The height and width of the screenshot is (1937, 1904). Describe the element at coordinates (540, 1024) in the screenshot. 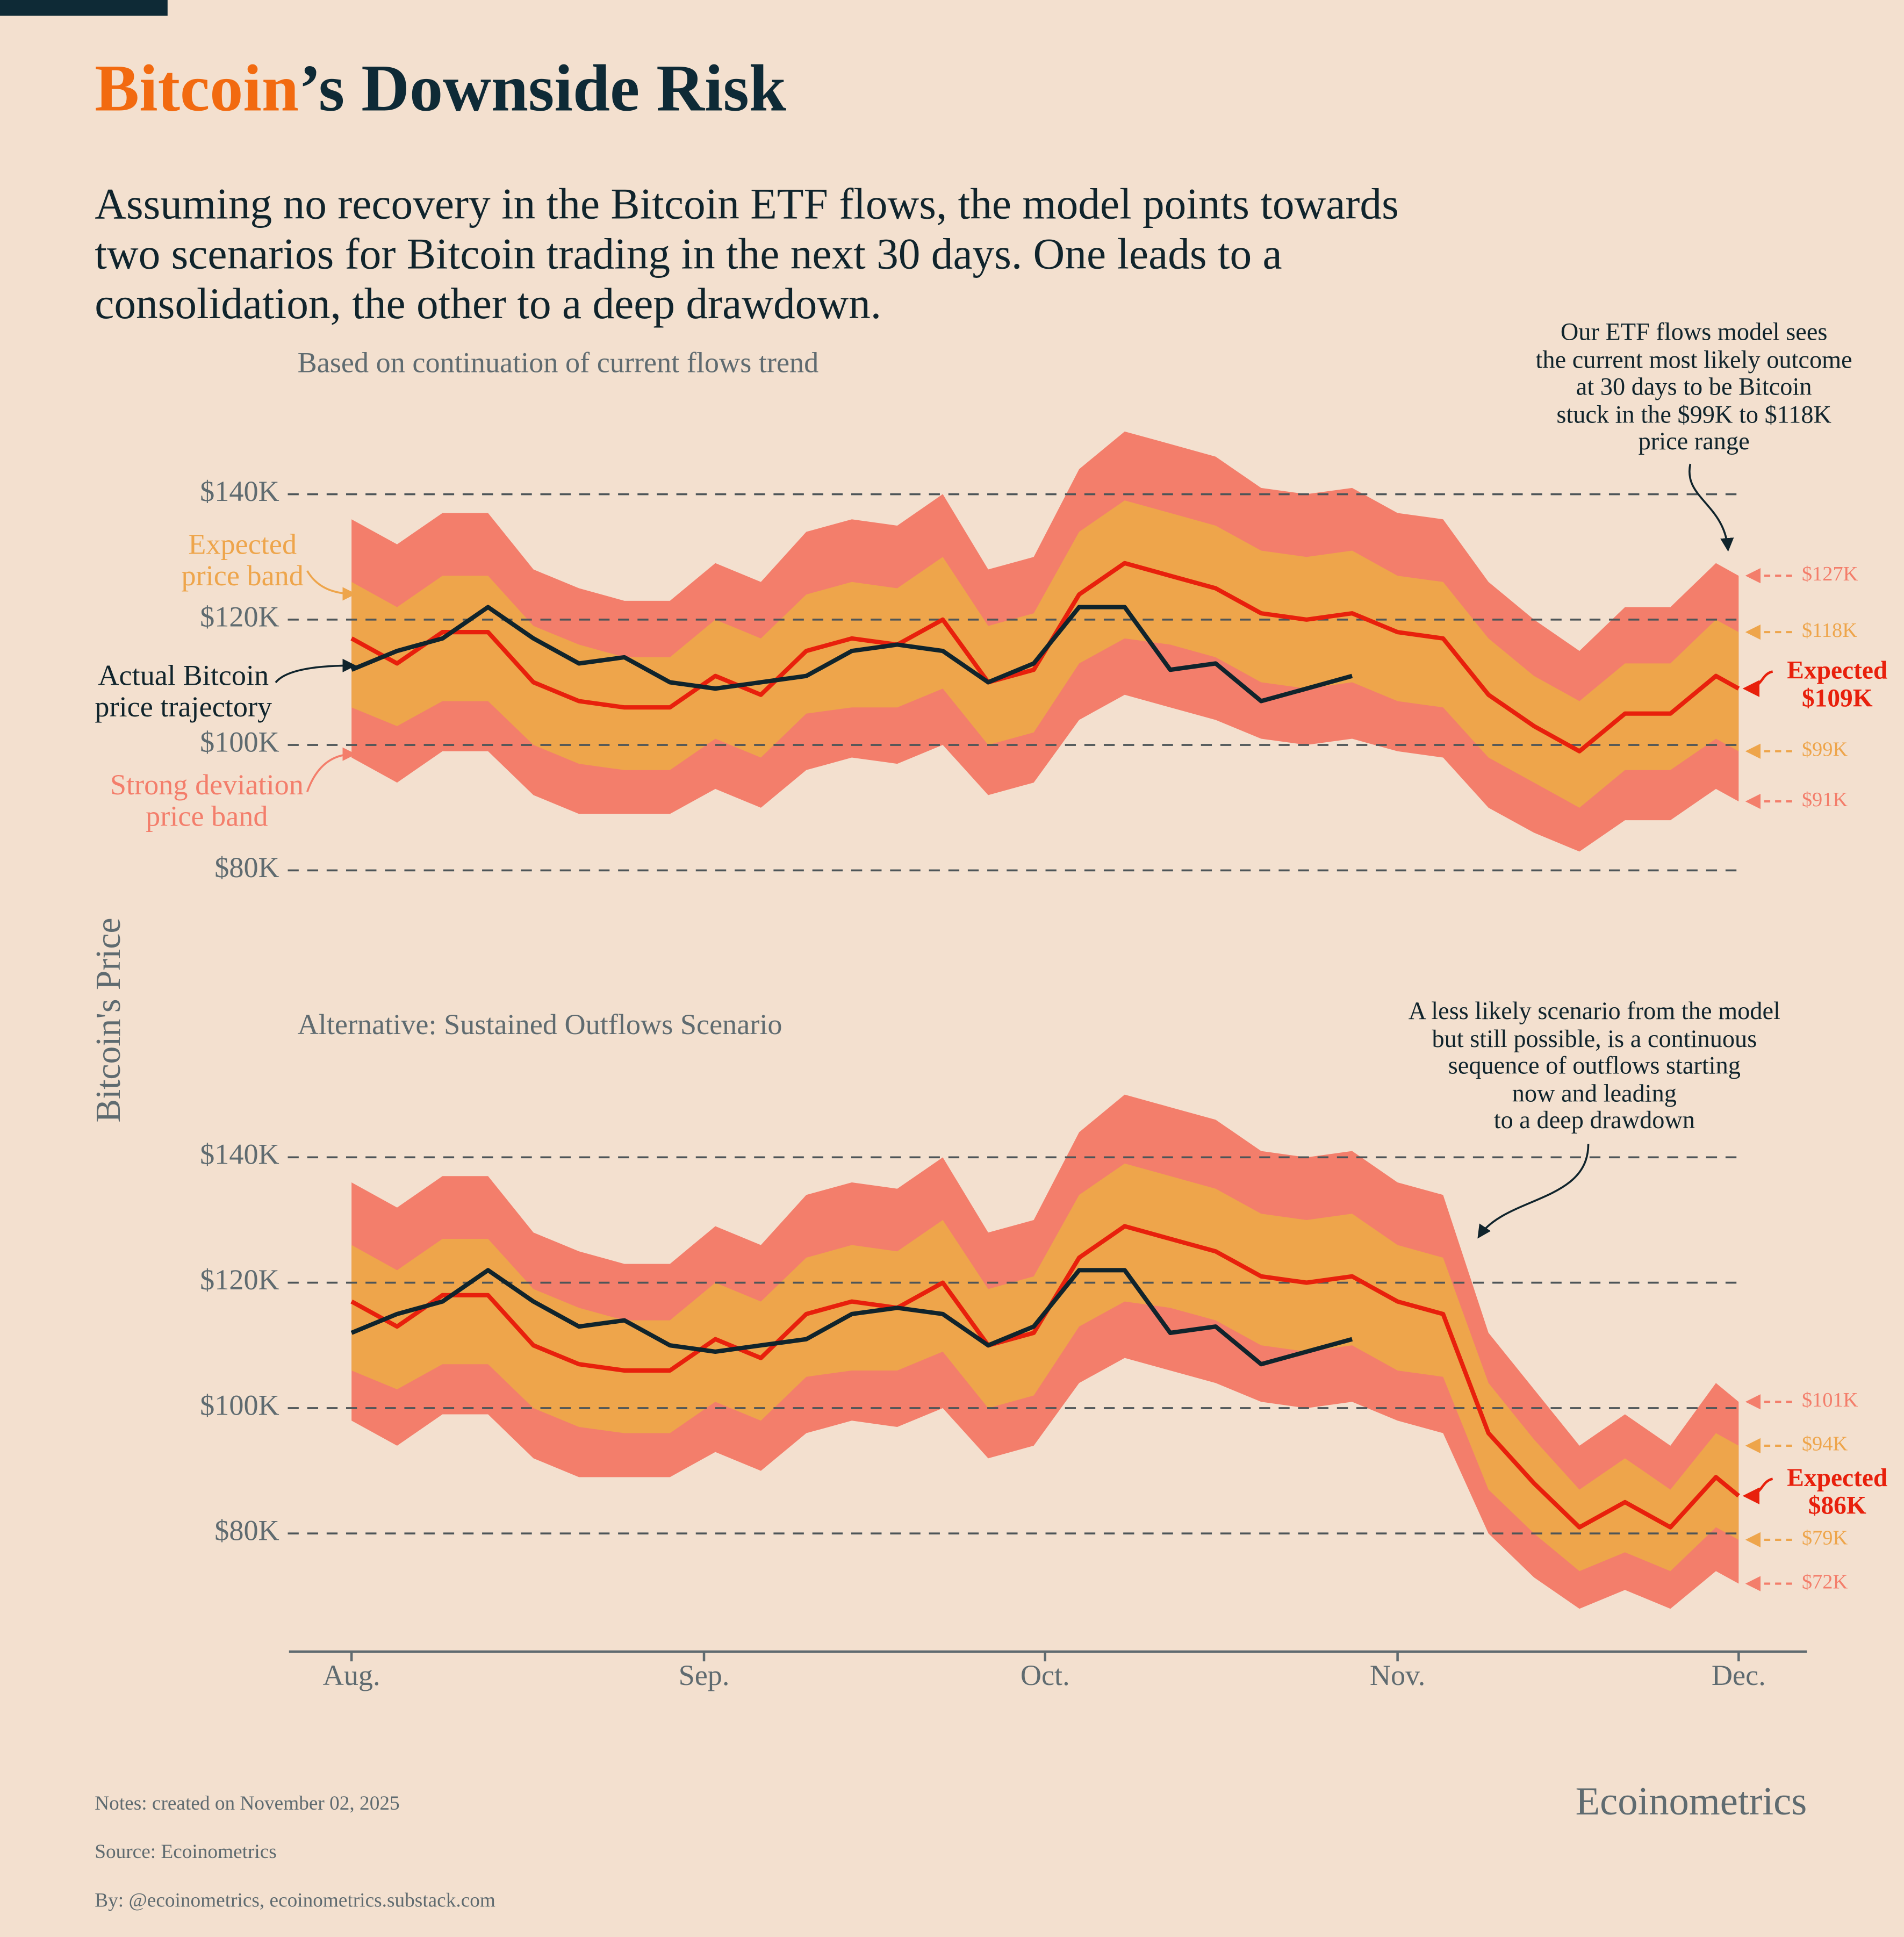

I see `panel-title: Alternative: Sustained Outflows Scenario` at that location.